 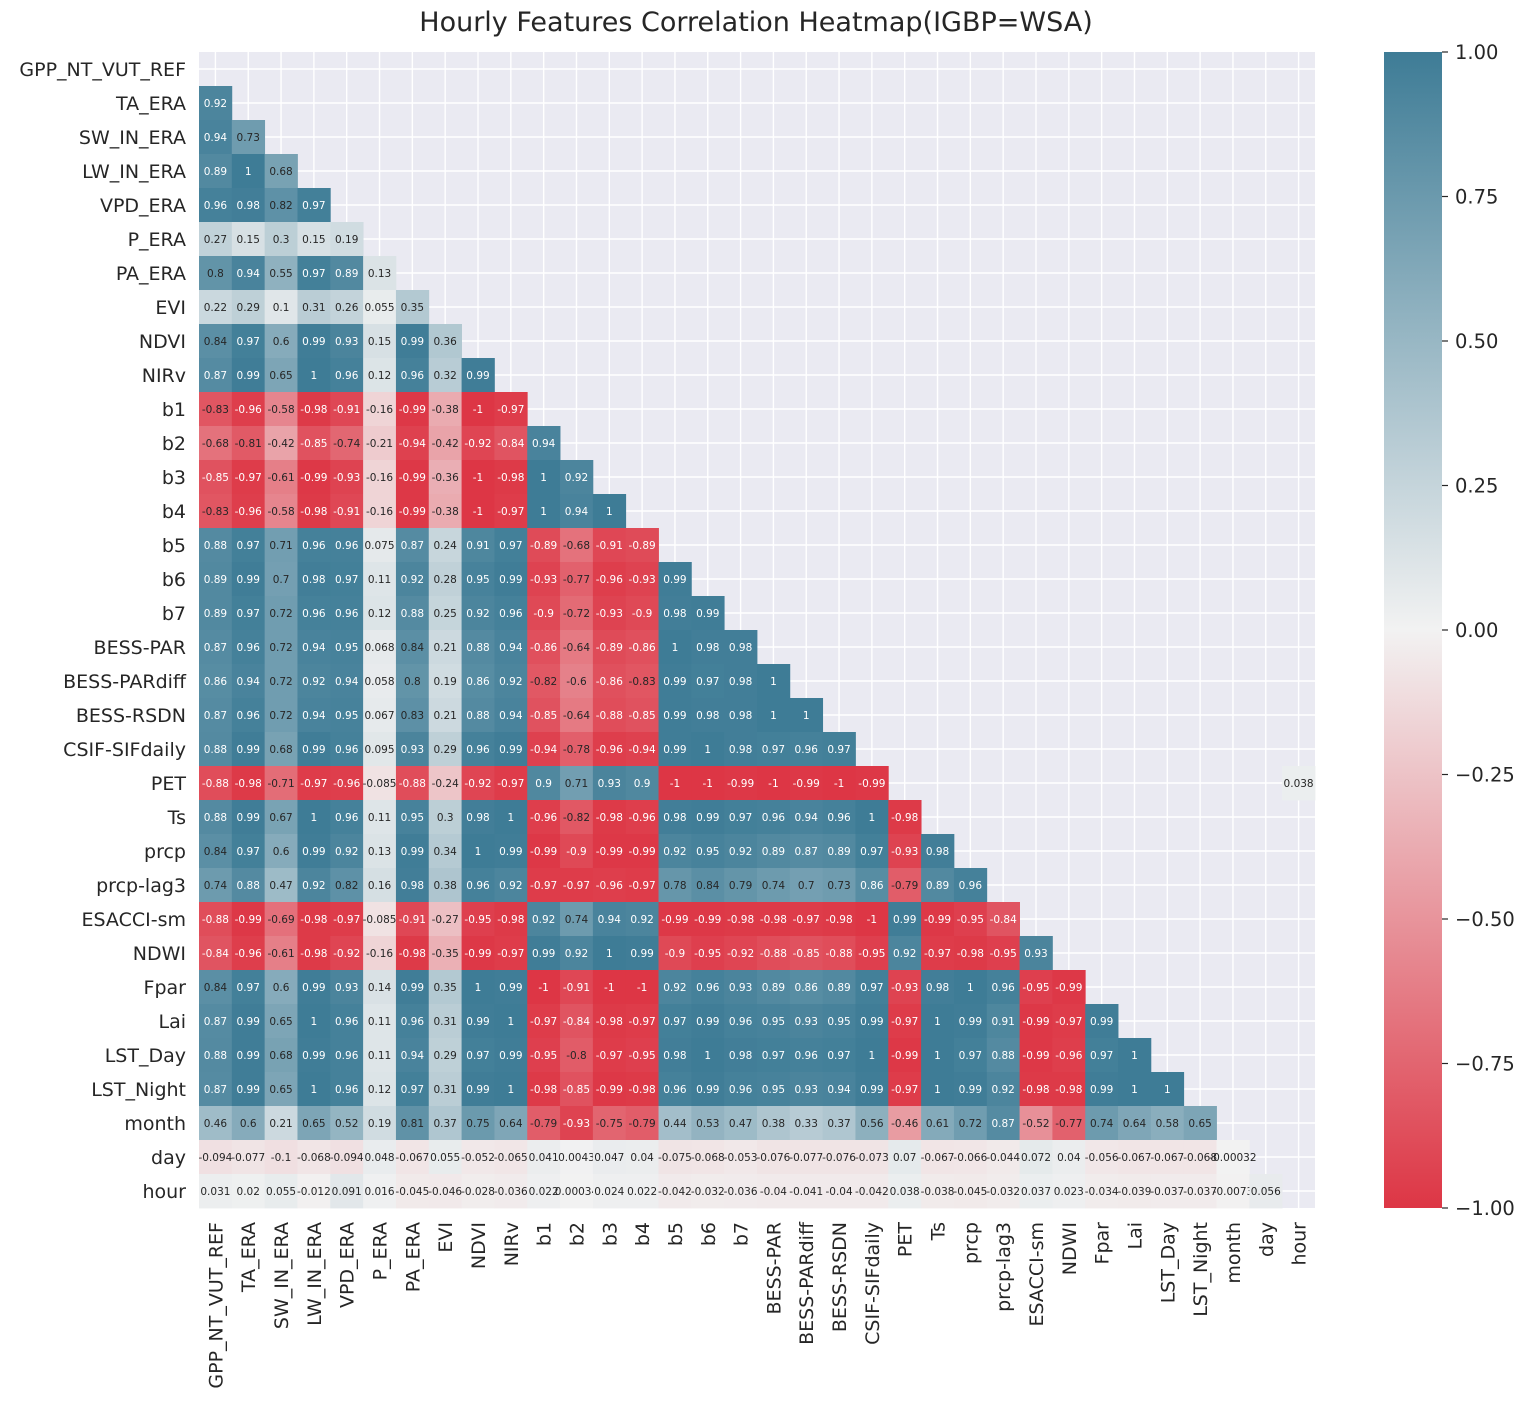 I want to click on heatmap-cell-b3-NIRv, so click(x=511, y=477).